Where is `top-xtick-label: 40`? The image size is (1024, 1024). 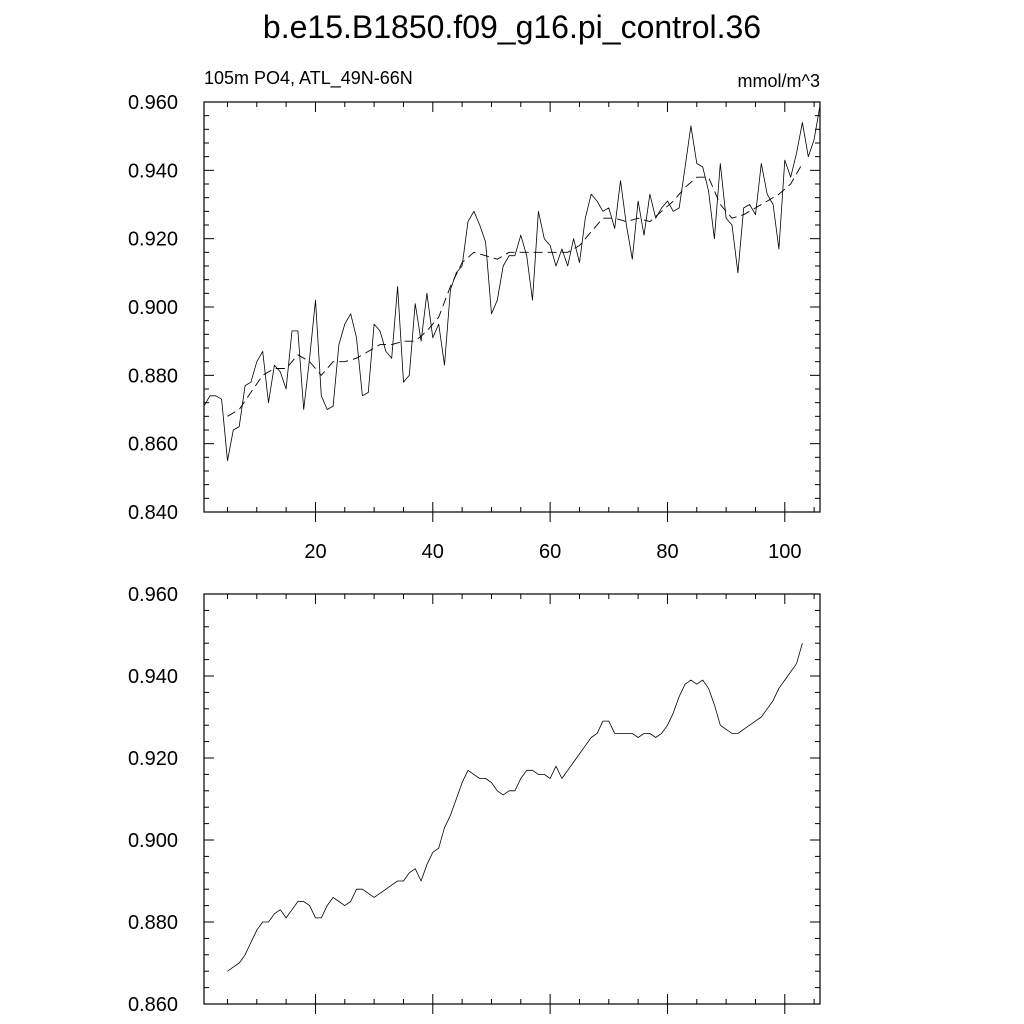 top-xtick-label: 40 is located at coordinates (433, 552).